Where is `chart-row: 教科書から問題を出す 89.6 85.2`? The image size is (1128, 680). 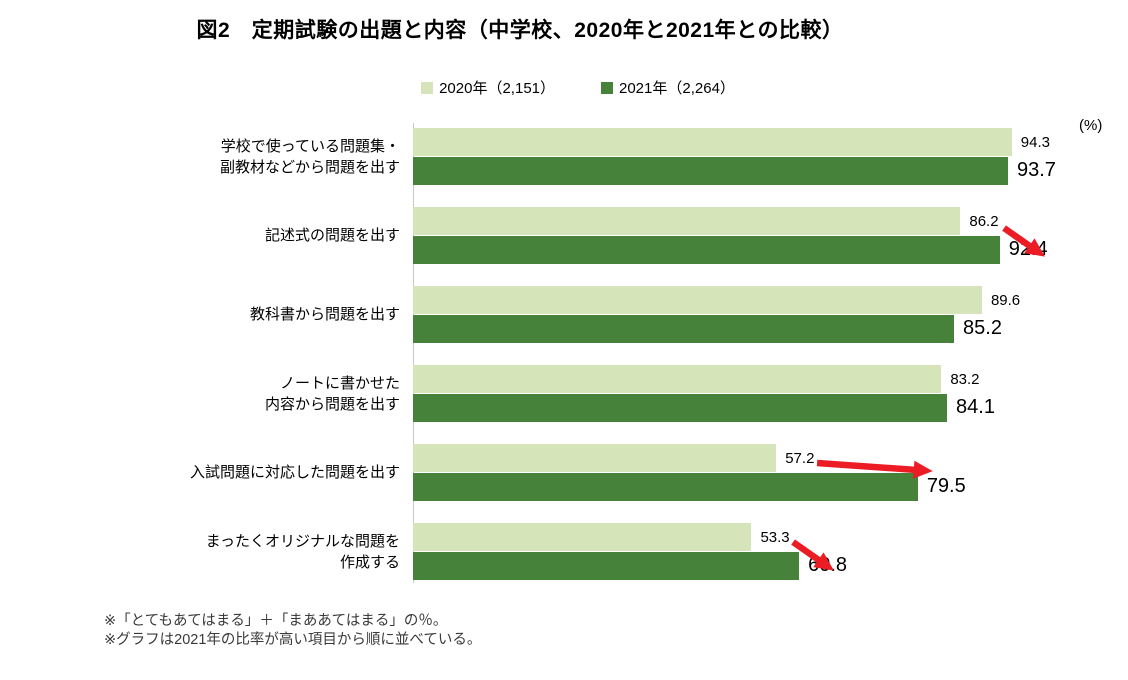 chart-row: 教科書から問題を出す 89.6 85.2 is located at coordinates (564, 314).